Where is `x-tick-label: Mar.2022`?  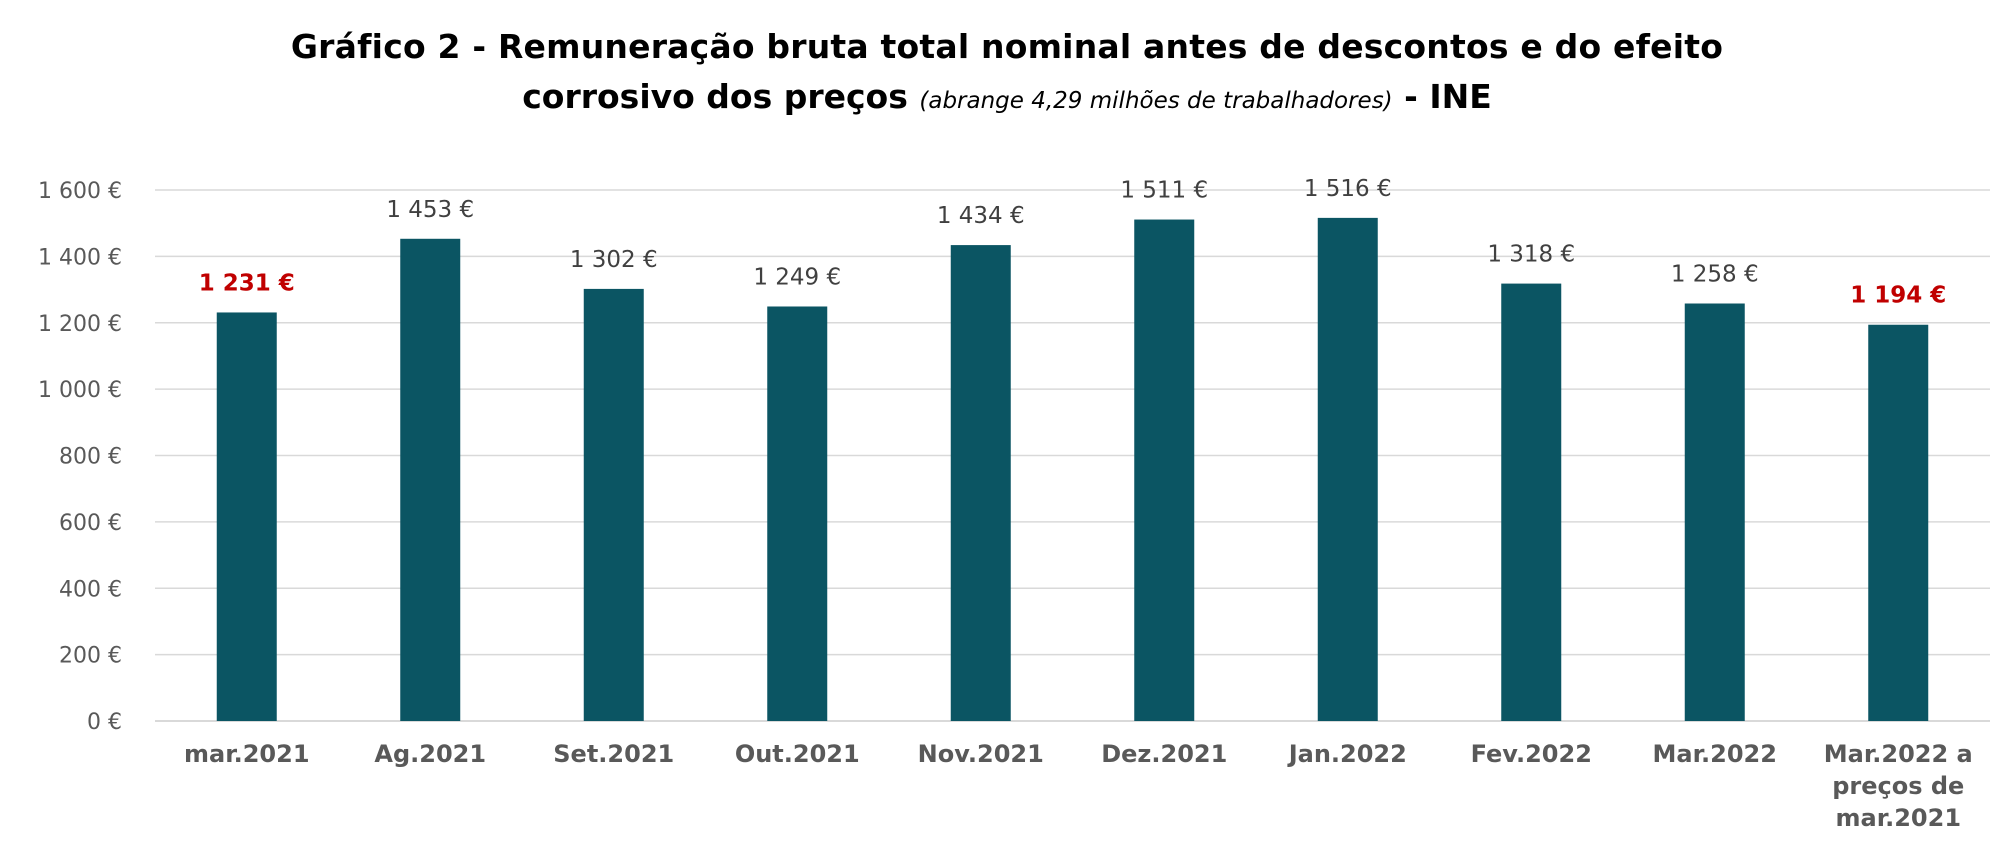 x-tick-label: Mar.2022 is located at coordinates (1715, 754).